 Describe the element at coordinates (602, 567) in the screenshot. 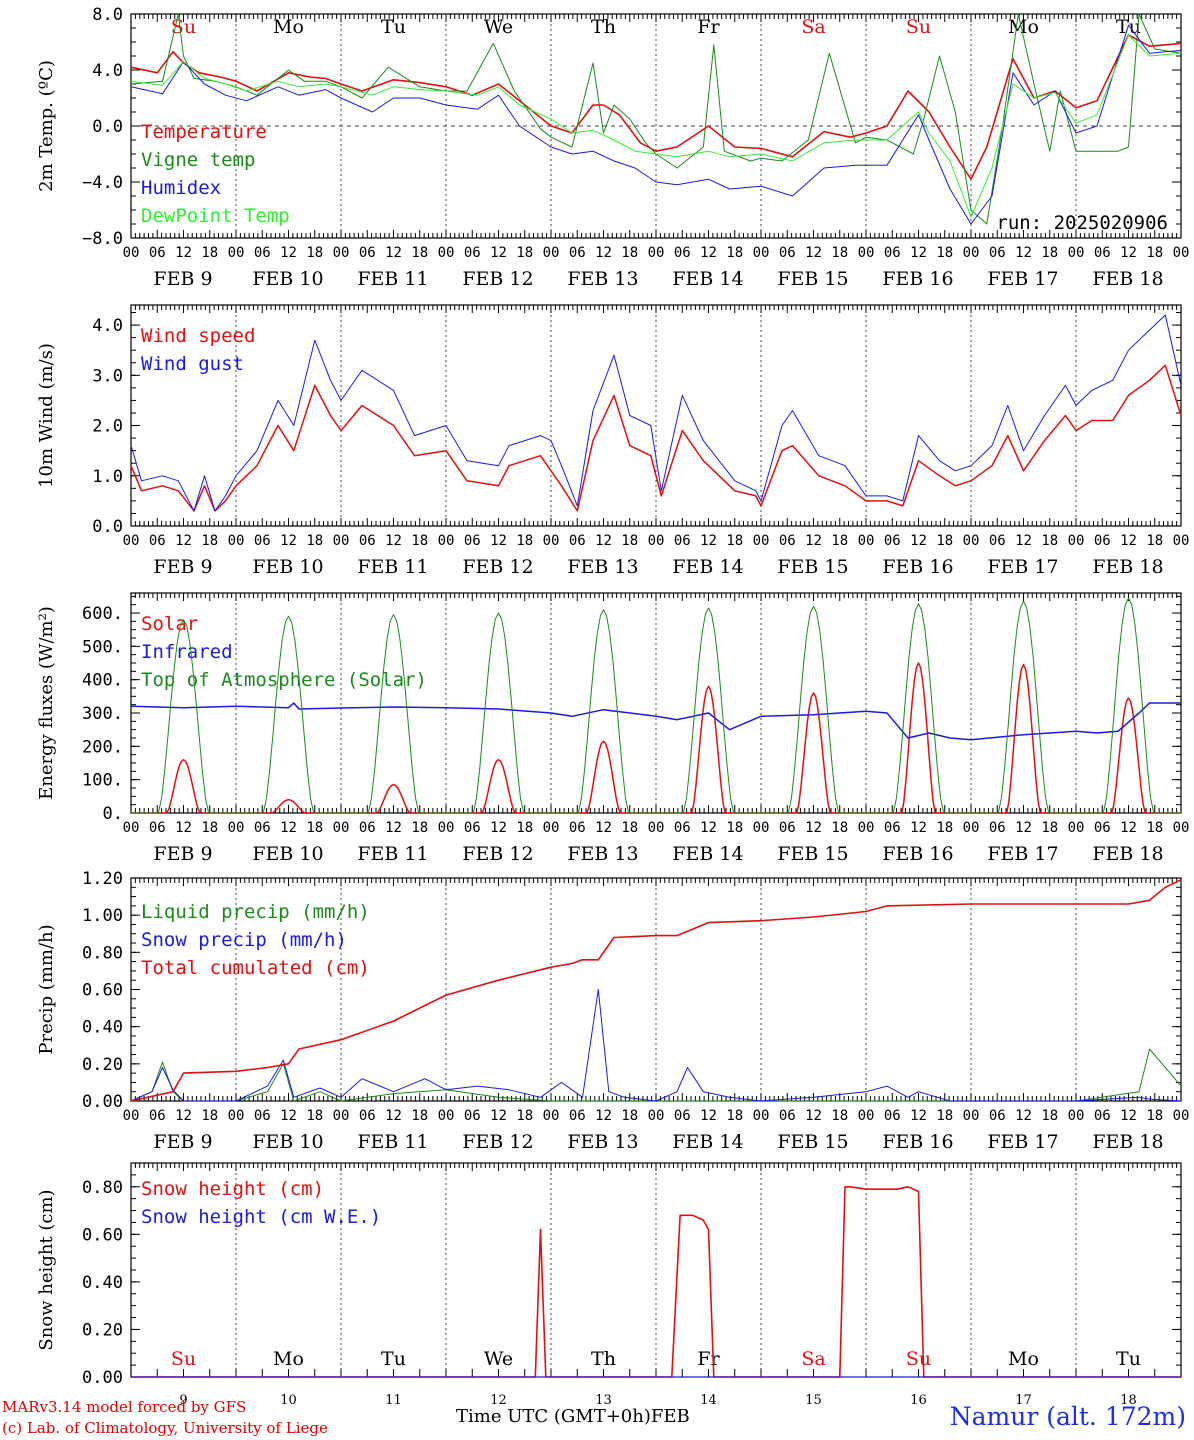

I see `x-date-label: FEB 13` at that location.